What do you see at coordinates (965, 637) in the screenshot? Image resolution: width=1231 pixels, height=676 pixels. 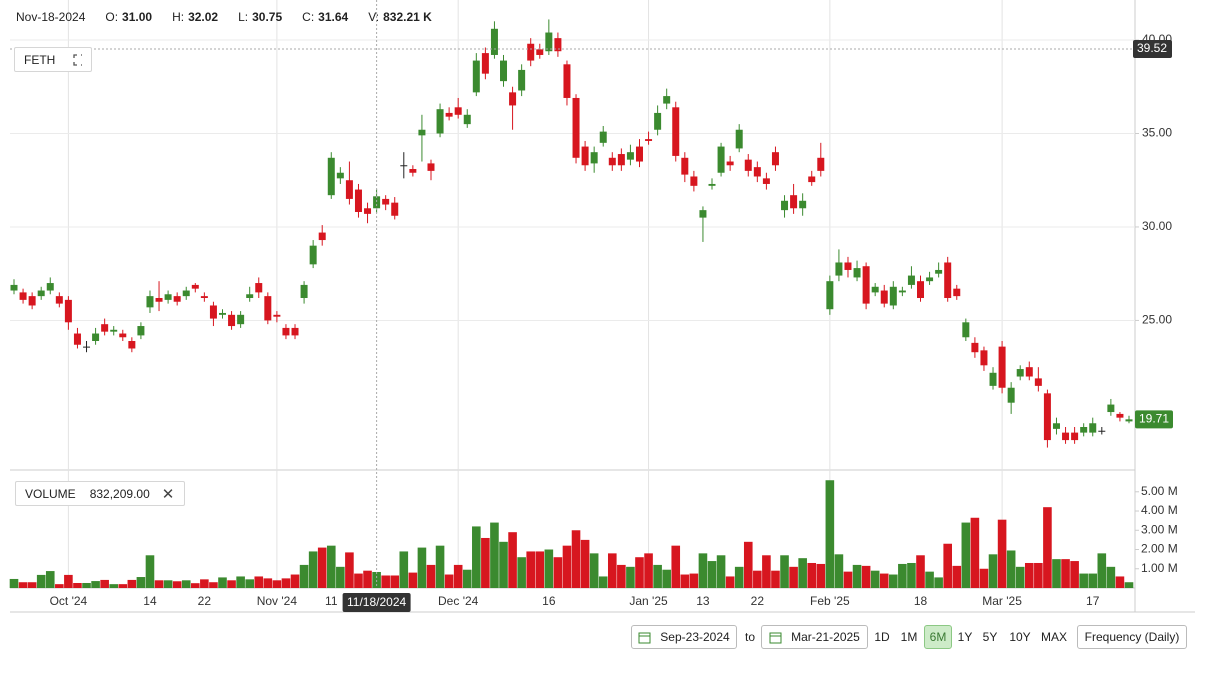 I see `range-button: 1Y` at bounding box center [965, 637].